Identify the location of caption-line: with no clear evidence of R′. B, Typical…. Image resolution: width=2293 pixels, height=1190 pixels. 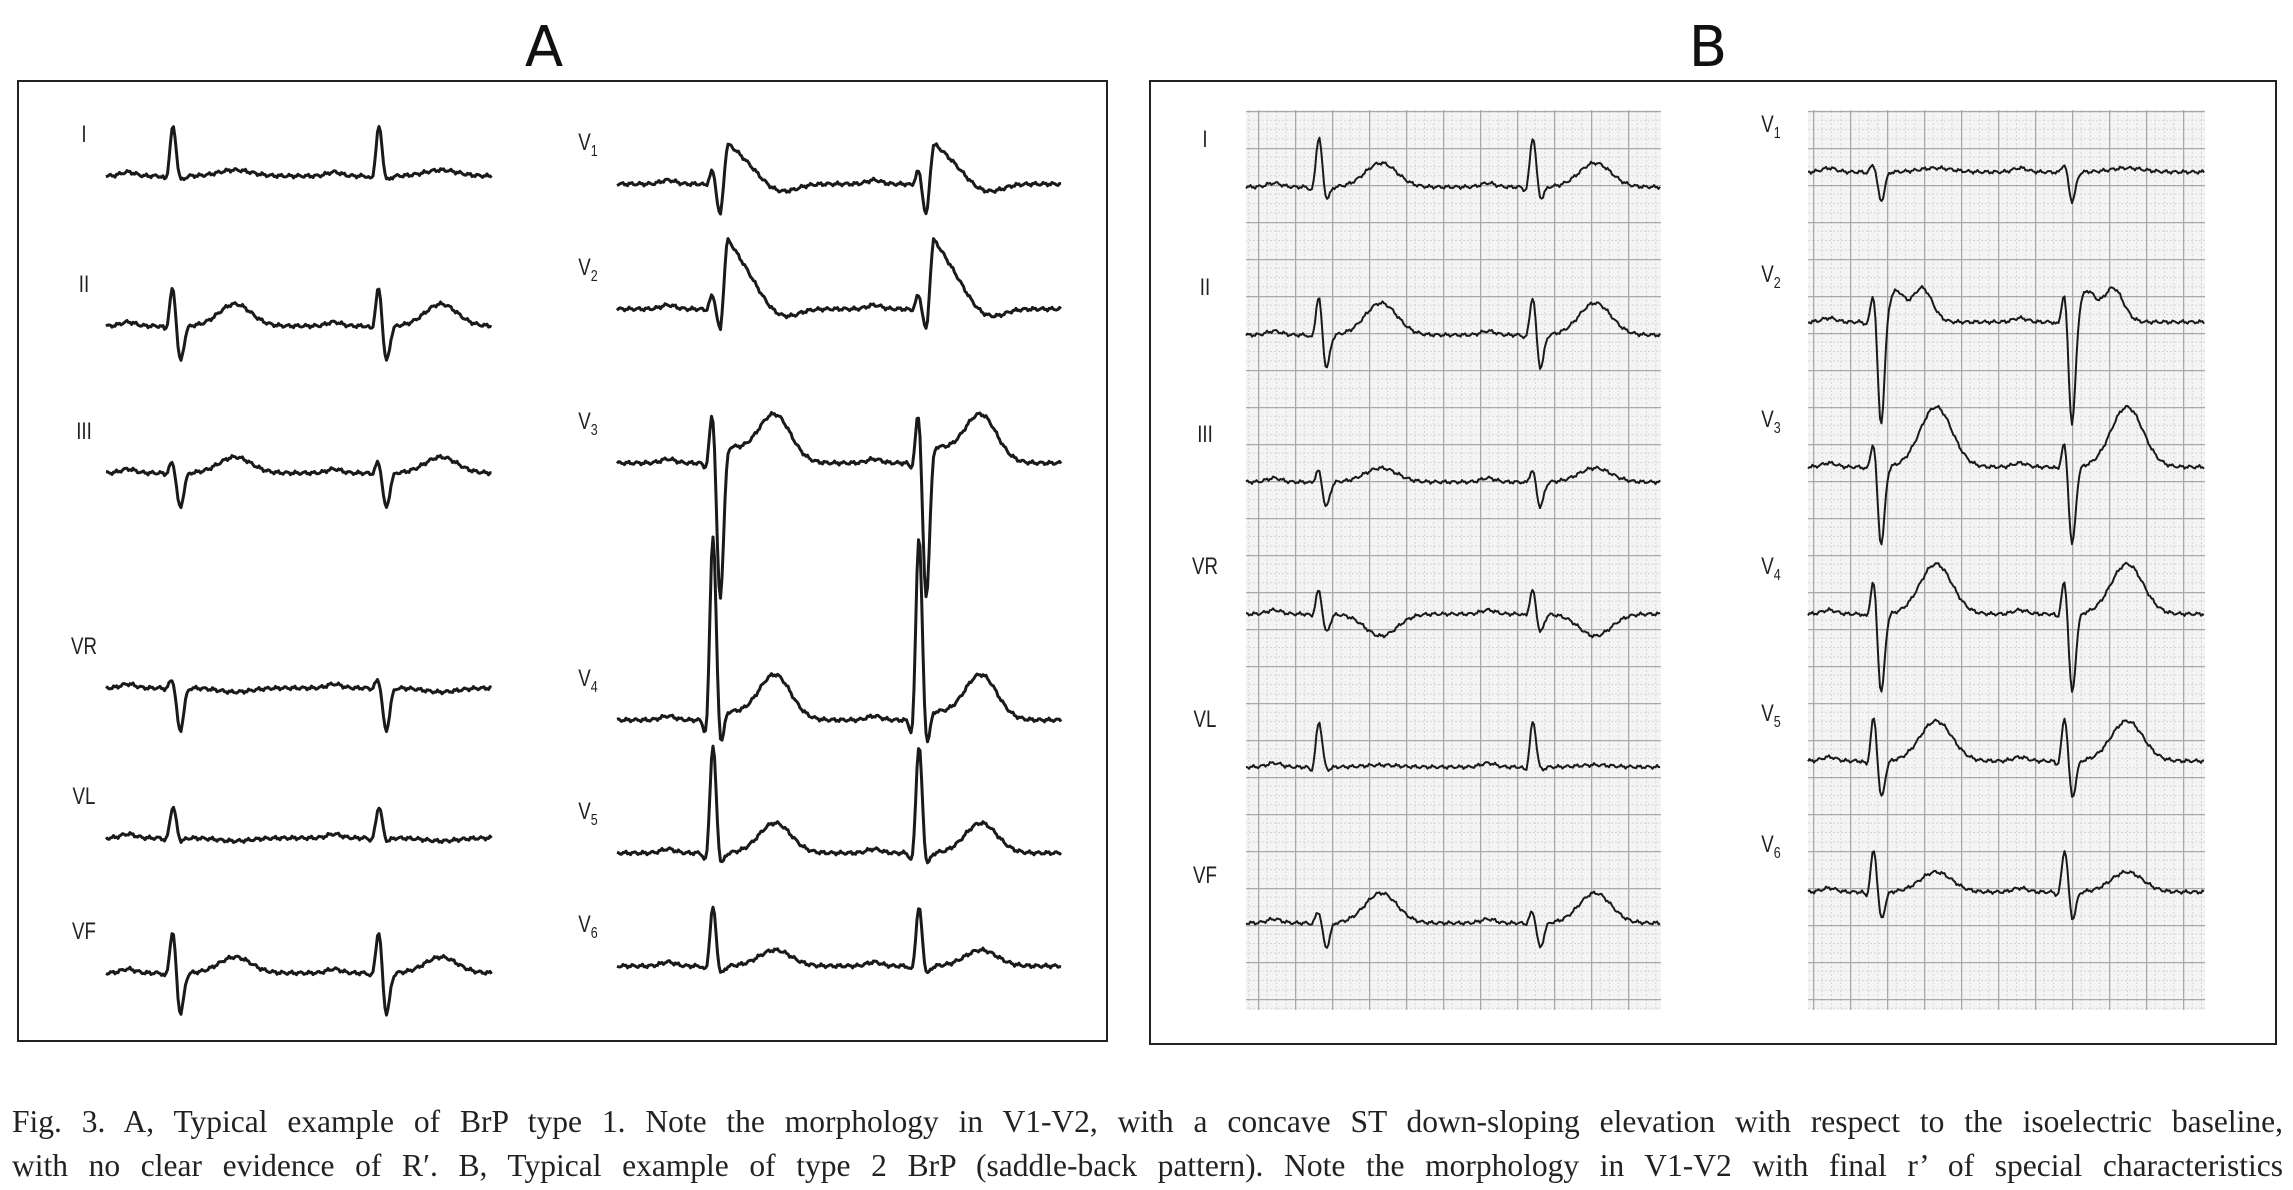
(1147, 1165).